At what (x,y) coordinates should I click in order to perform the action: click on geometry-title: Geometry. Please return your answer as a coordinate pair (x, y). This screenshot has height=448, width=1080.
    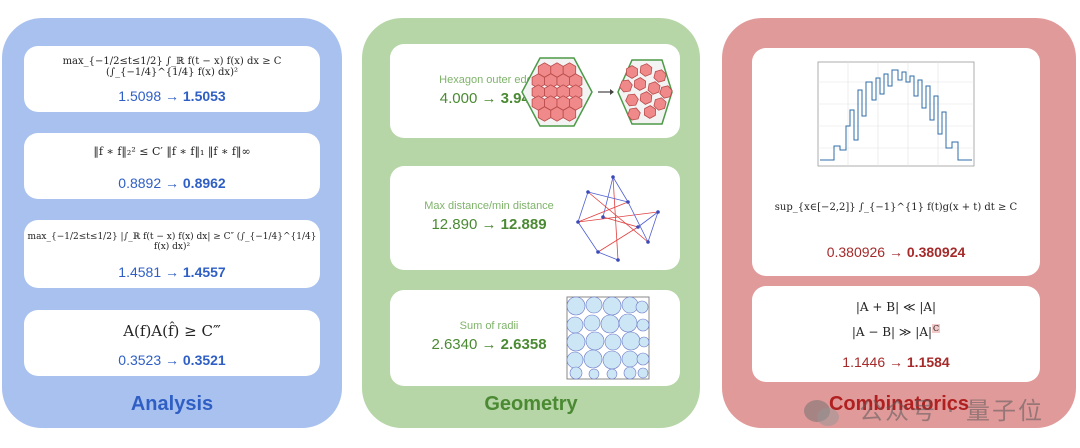
    Looking at the image, I should click on (531, 404).